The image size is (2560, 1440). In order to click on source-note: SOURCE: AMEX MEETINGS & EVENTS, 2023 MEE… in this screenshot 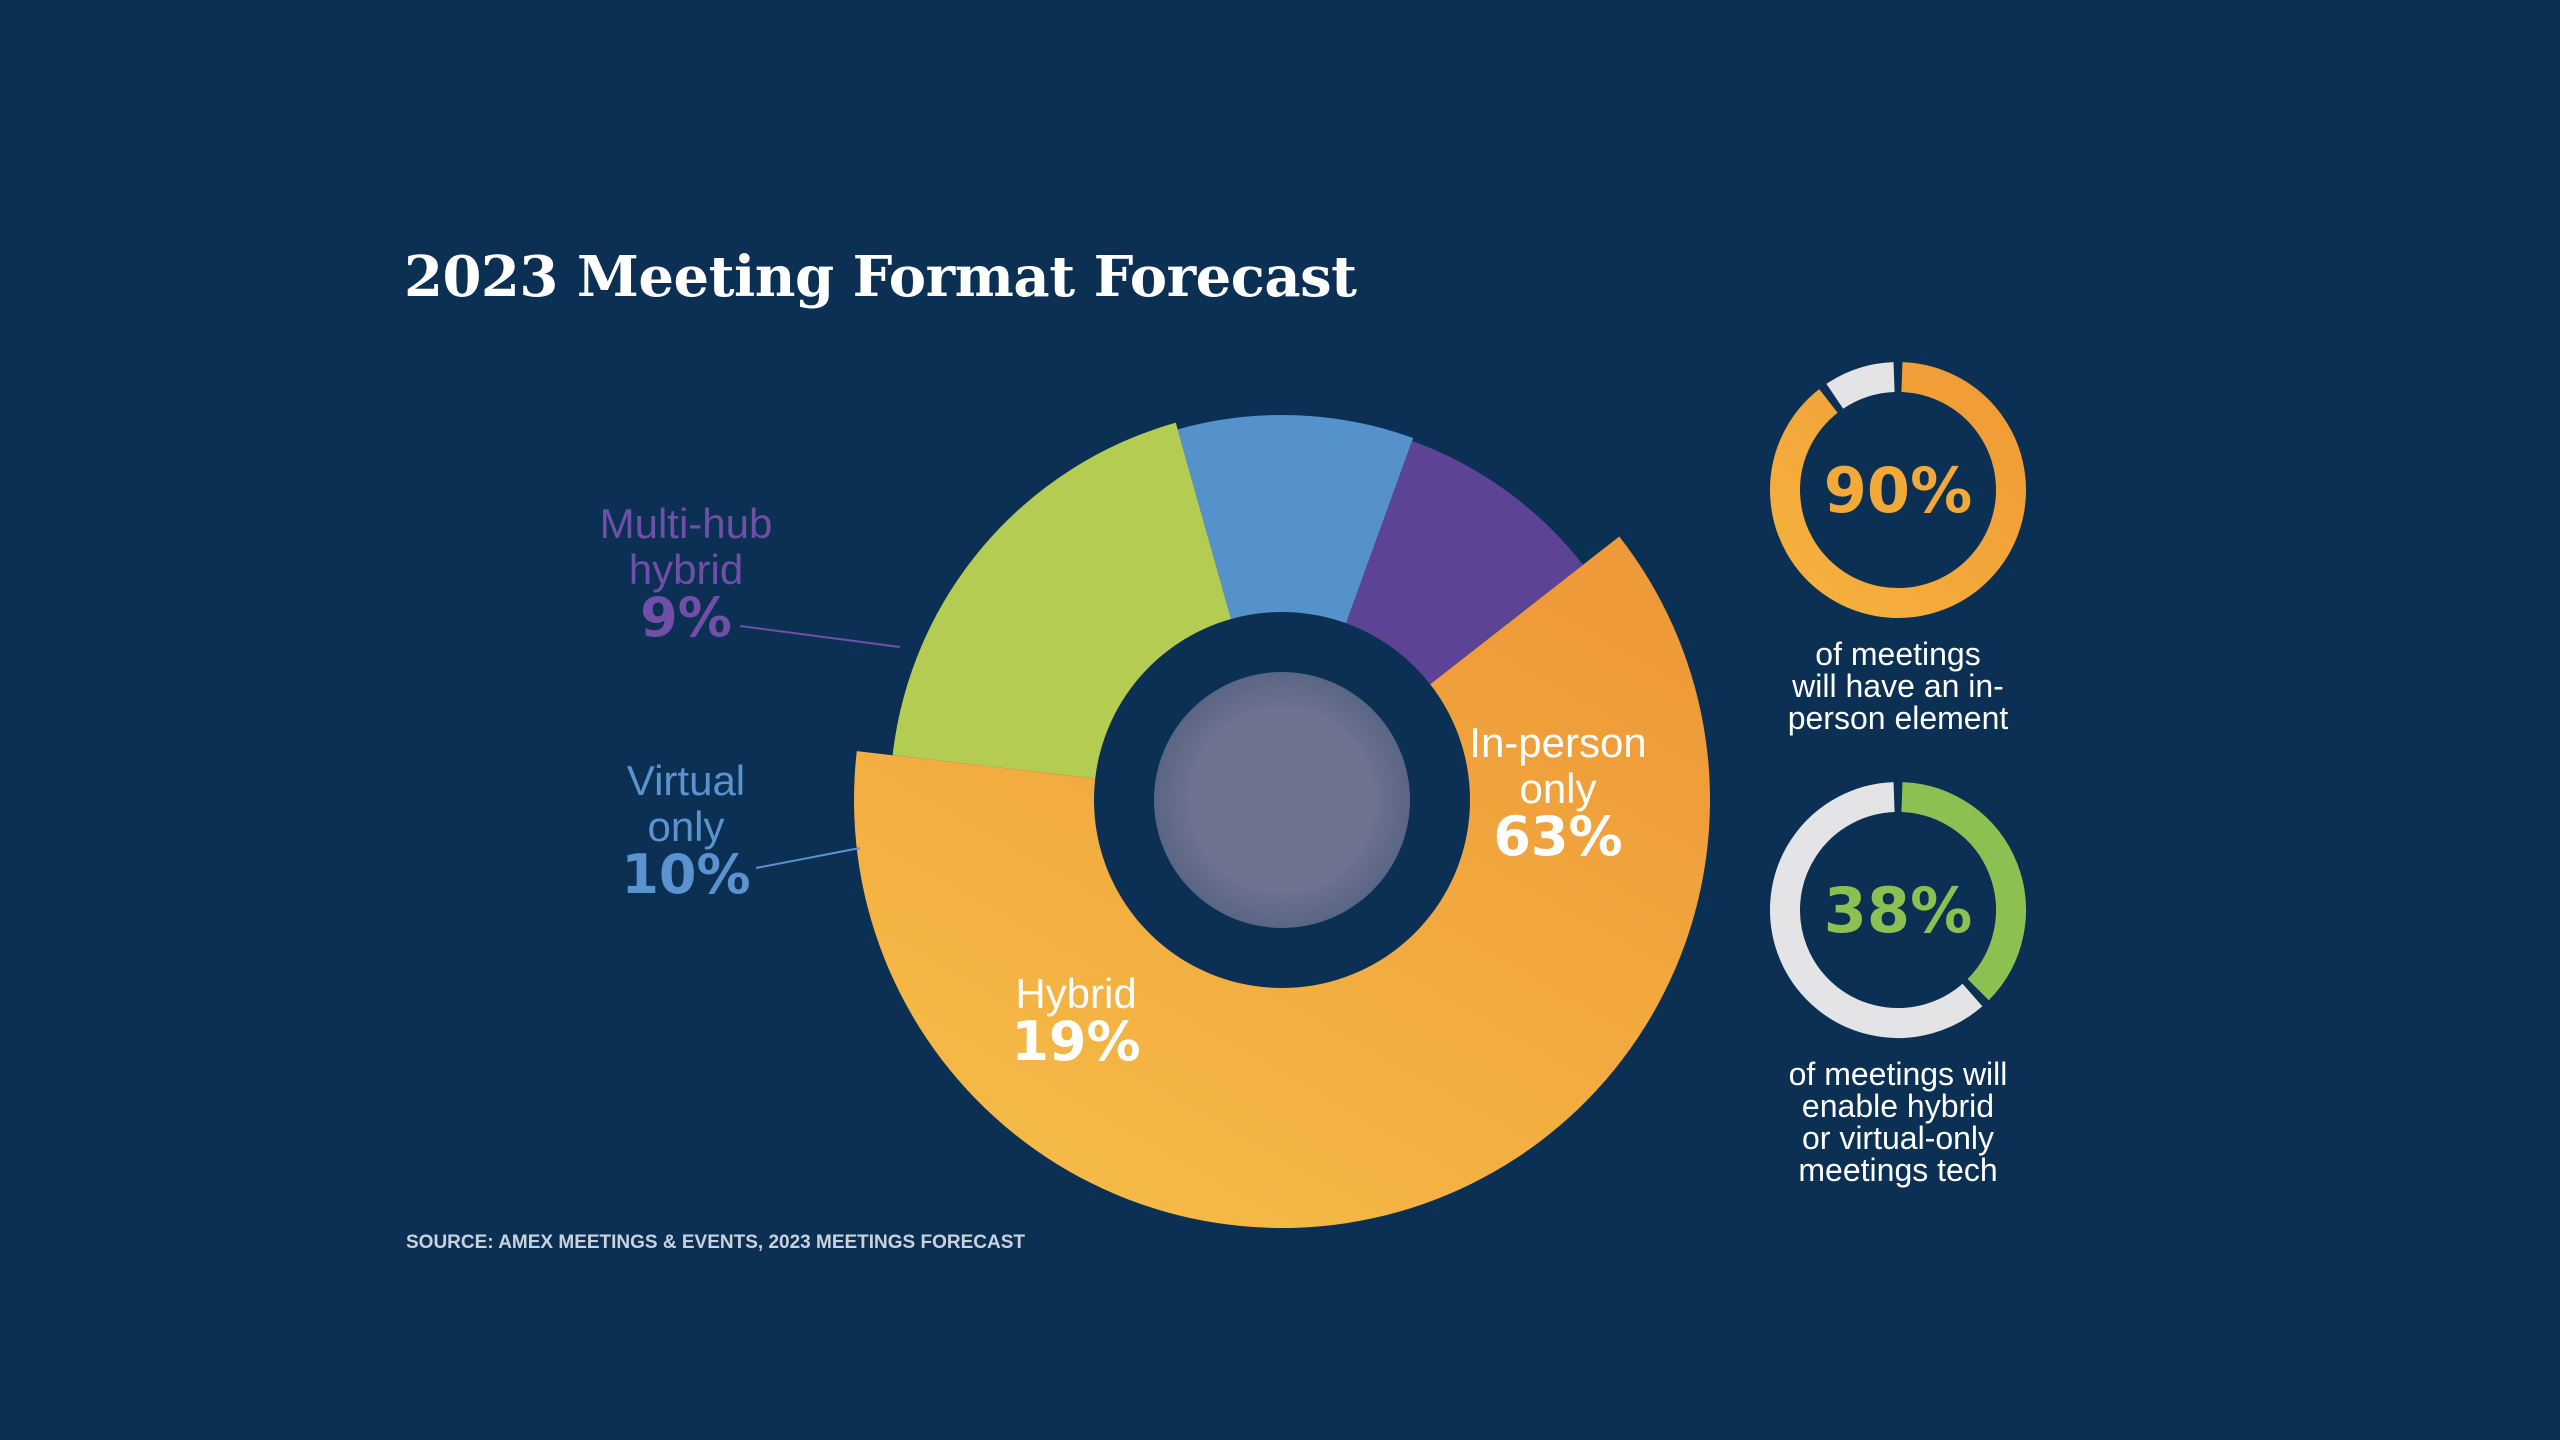, I will do `click(716, 1242)`.